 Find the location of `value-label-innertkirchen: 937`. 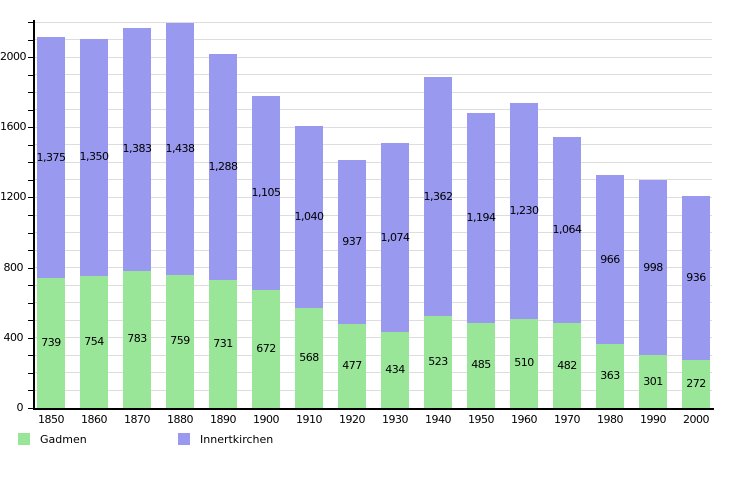

value-label-innertkirchen: 937 is located at coordinates (352, 242).